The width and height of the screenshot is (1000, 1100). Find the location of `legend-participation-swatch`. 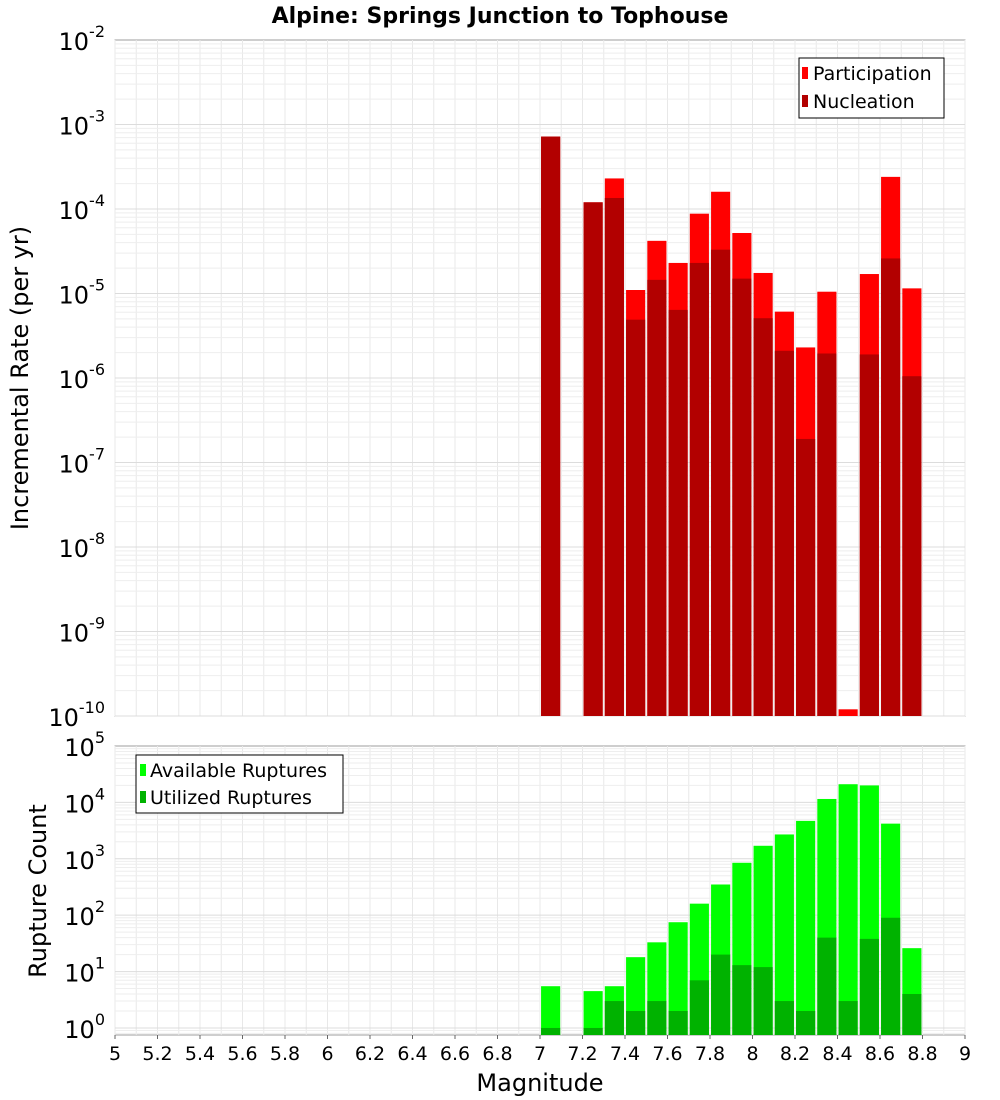

legend-participation-swatch is located at coordinates (805, 73).